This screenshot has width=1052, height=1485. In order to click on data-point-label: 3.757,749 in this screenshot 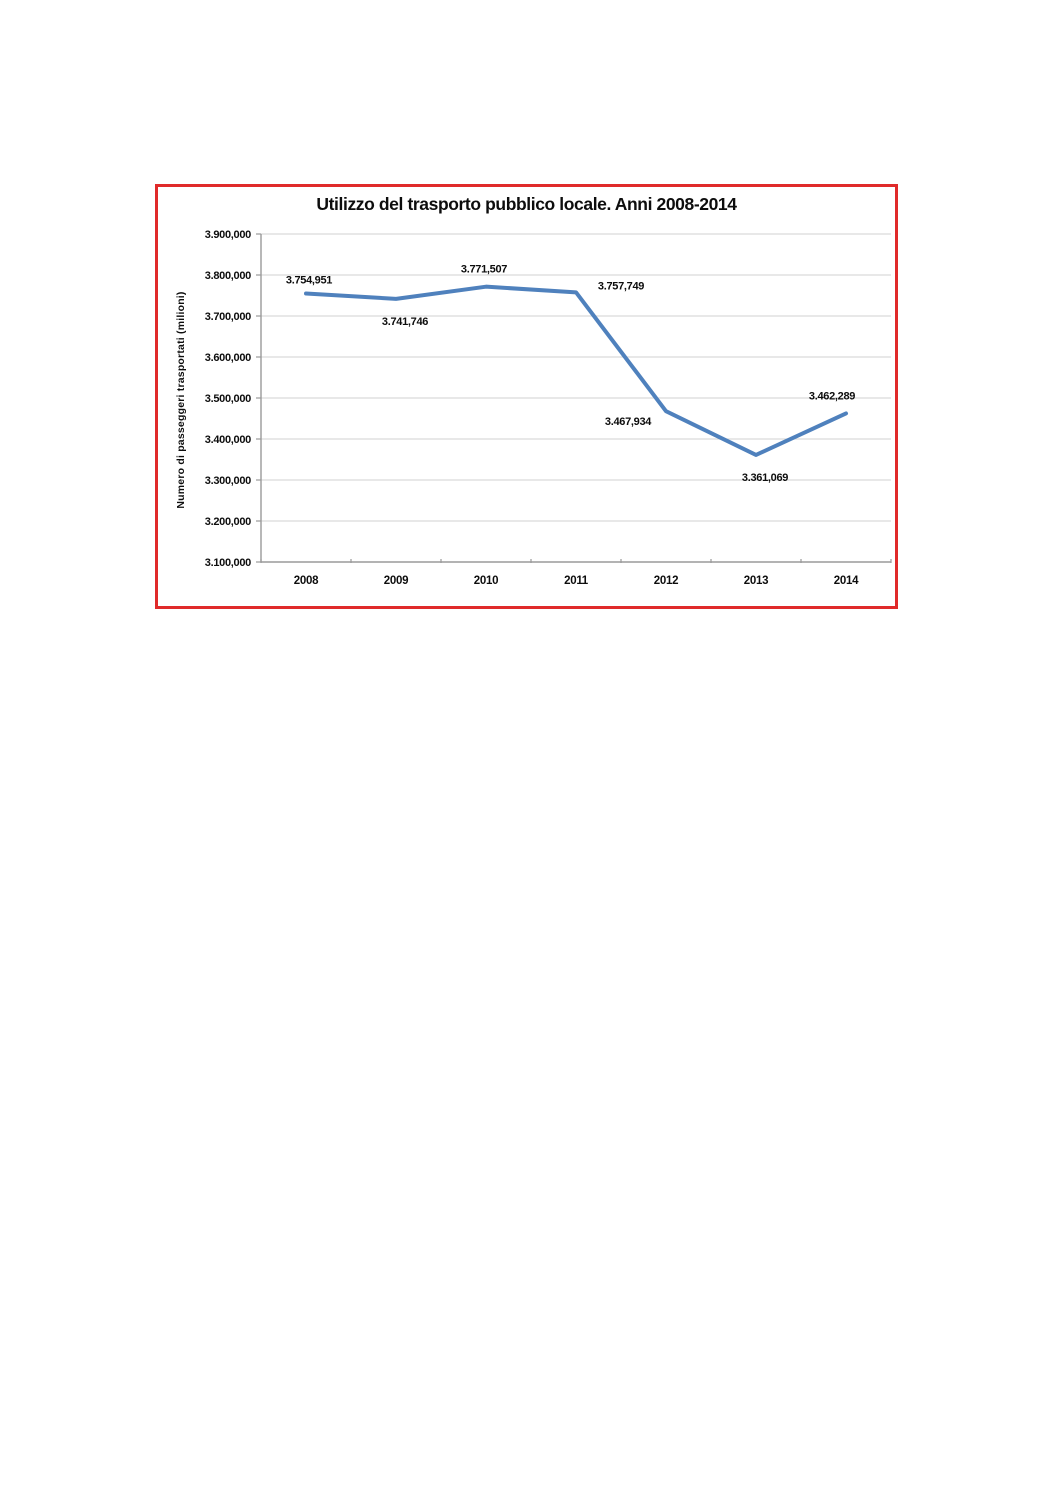, I will do `click(621, 286)`.